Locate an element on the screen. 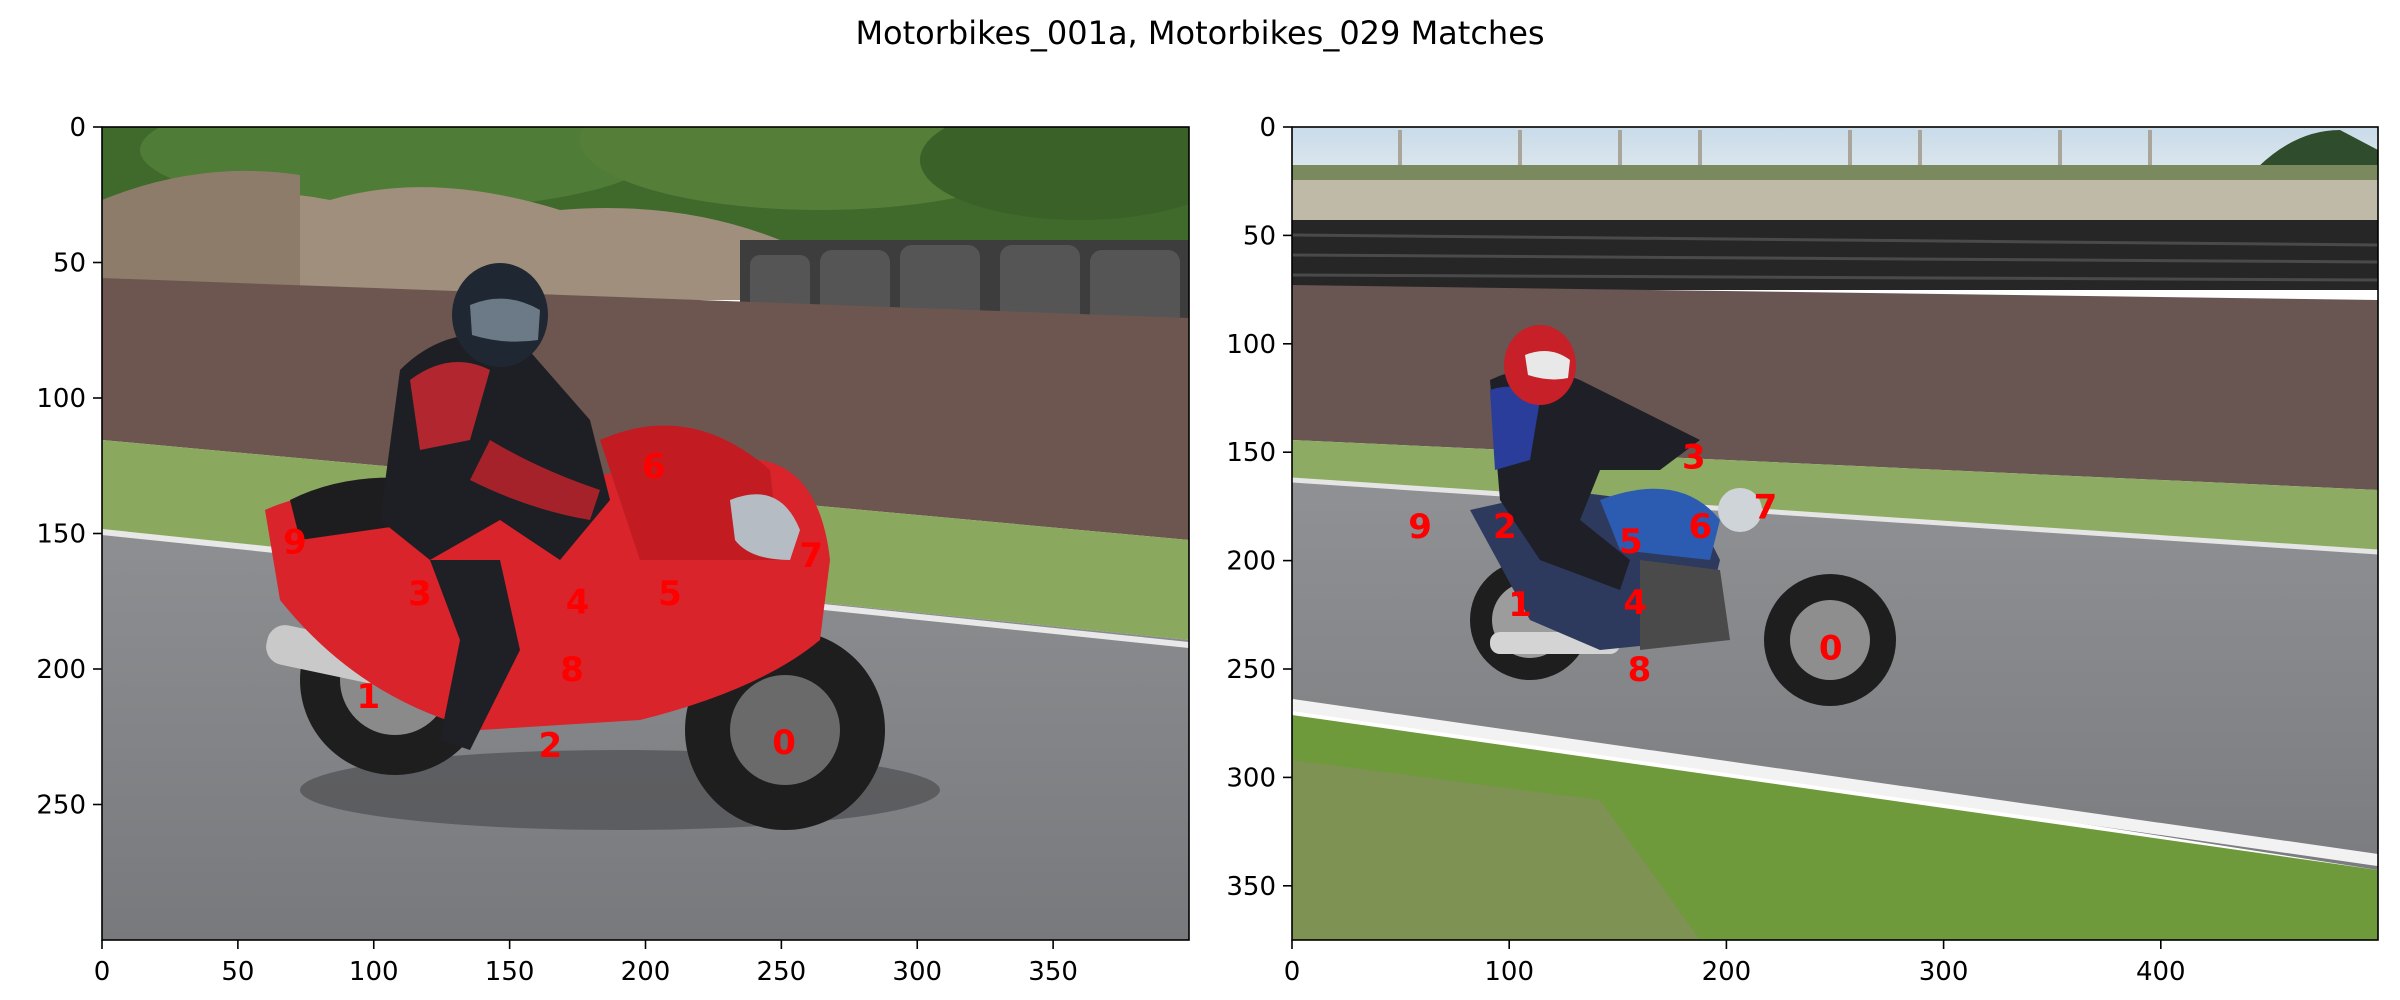 The image size is (2400, 1000). left-ytick-label: 0 is located at coordinates (77, 128).